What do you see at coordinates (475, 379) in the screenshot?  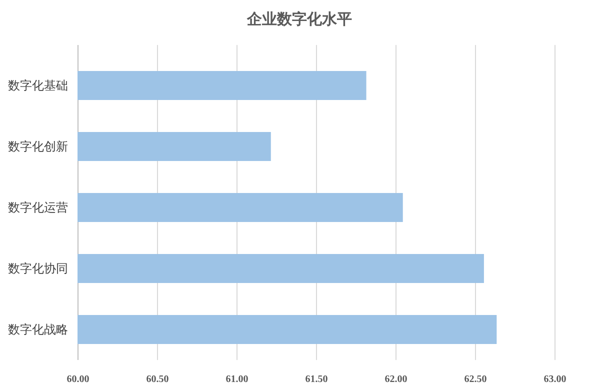 I see `x-tick-label: 62.50` at bounding box center [475, 379].